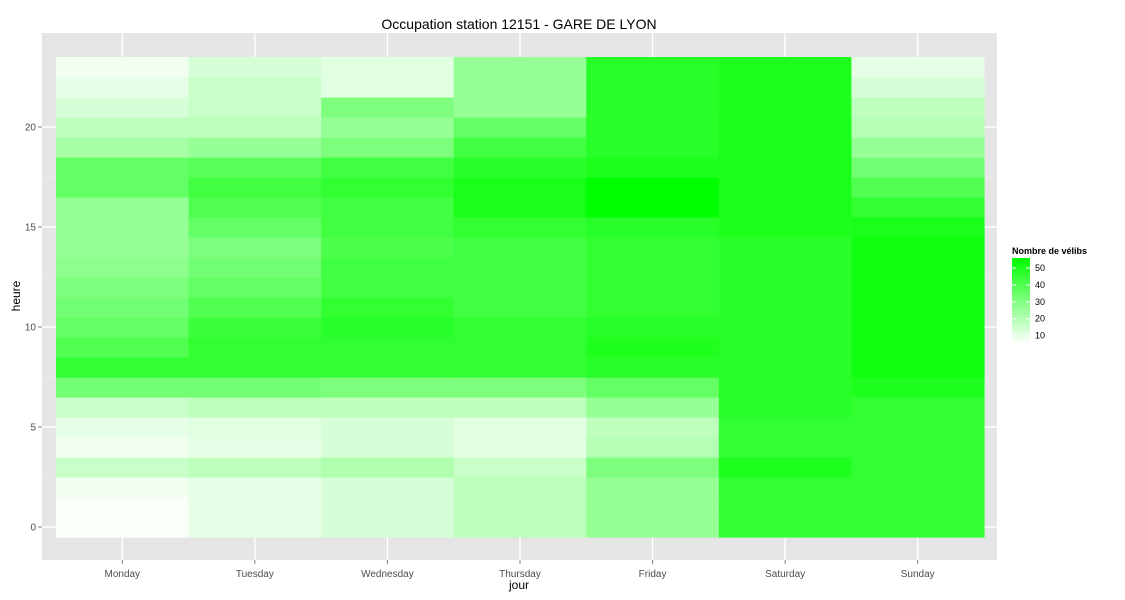 The image size is (1125, 600). What do you see at coordinates (387, 574) in the screenshot?
I see `x-tick-label: Wednesday` at bounding box center [387, 574].